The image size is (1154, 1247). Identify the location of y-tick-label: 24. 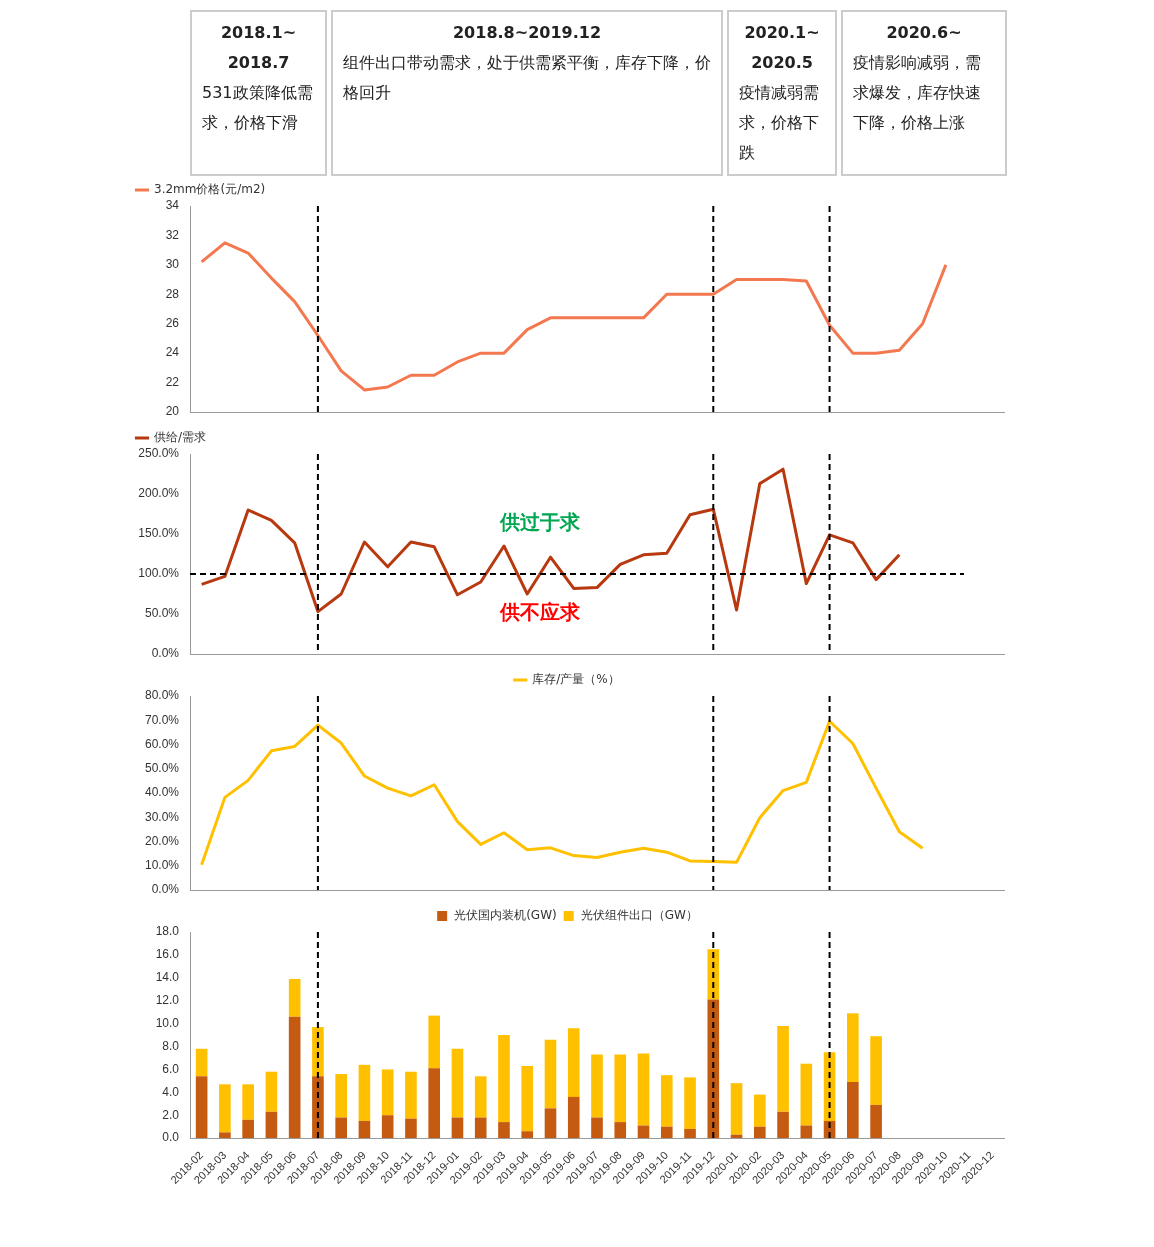
(172, 352).